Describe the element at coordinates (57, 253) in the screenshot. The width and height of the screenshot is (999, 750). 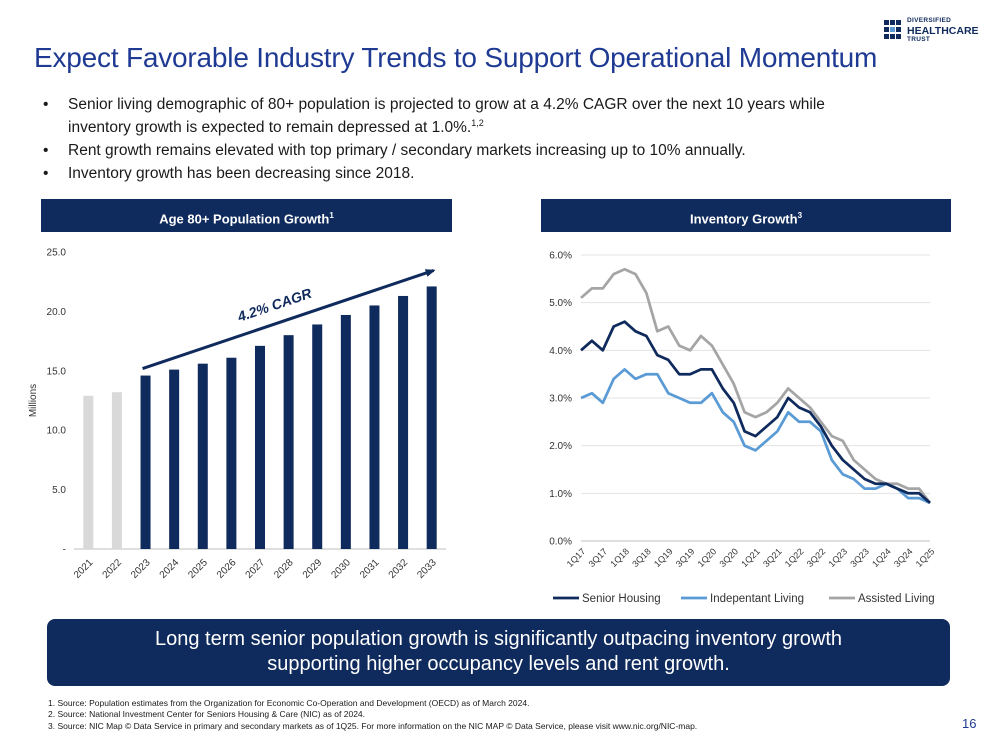
I see `y-tick-label: 25.0` at that location.